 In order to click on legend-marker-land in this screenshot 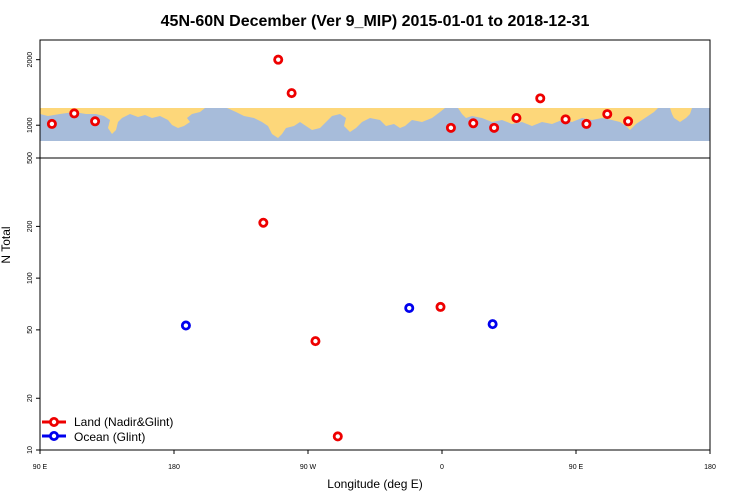, I will do `click(54, 421)`.